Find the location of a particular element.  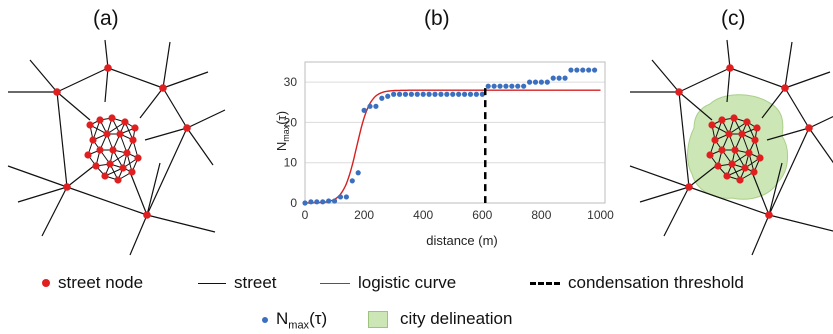

y-axis-title-main: N is located at coordinates (281, 146).